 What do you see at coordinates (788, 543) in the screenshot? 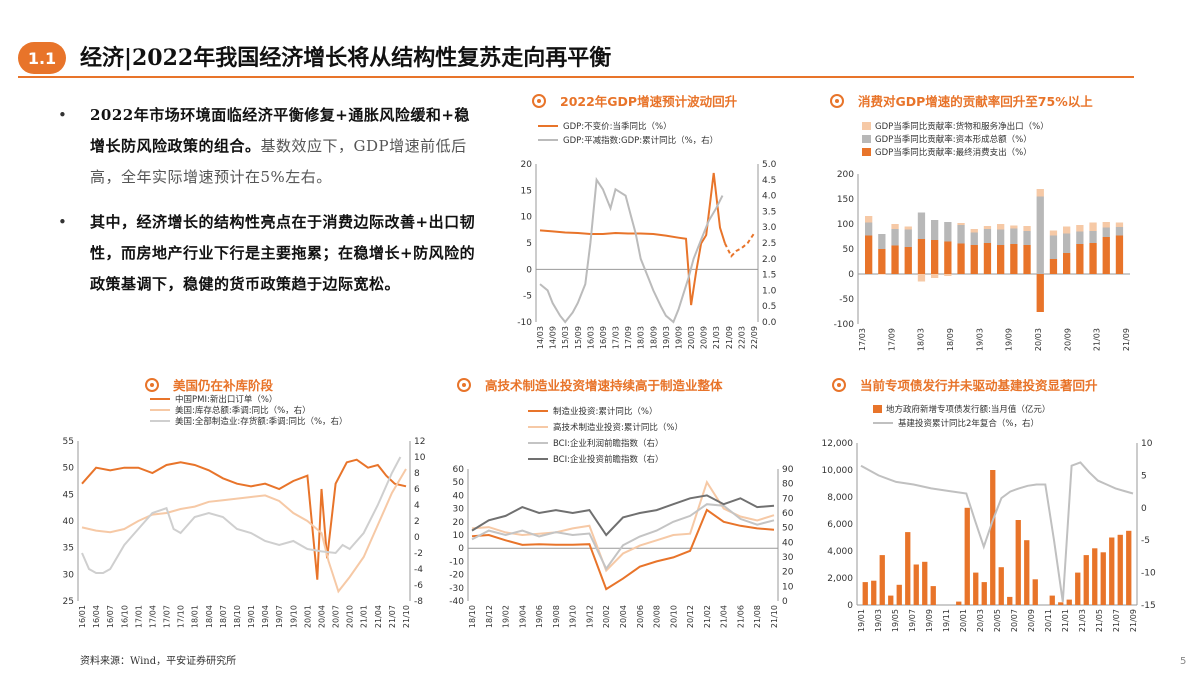
I see `y-tick-label-right: 40` at bounding box center [788, 543].